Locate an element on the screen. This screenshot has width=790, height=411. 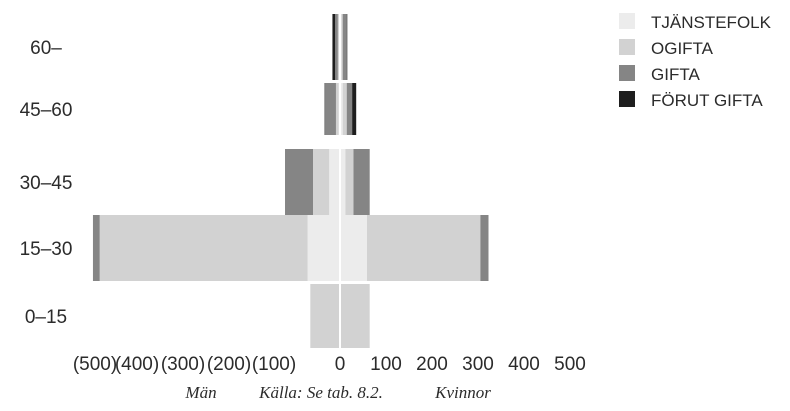
x-tick-label-2: (300) is located at coordinates (183, 364).